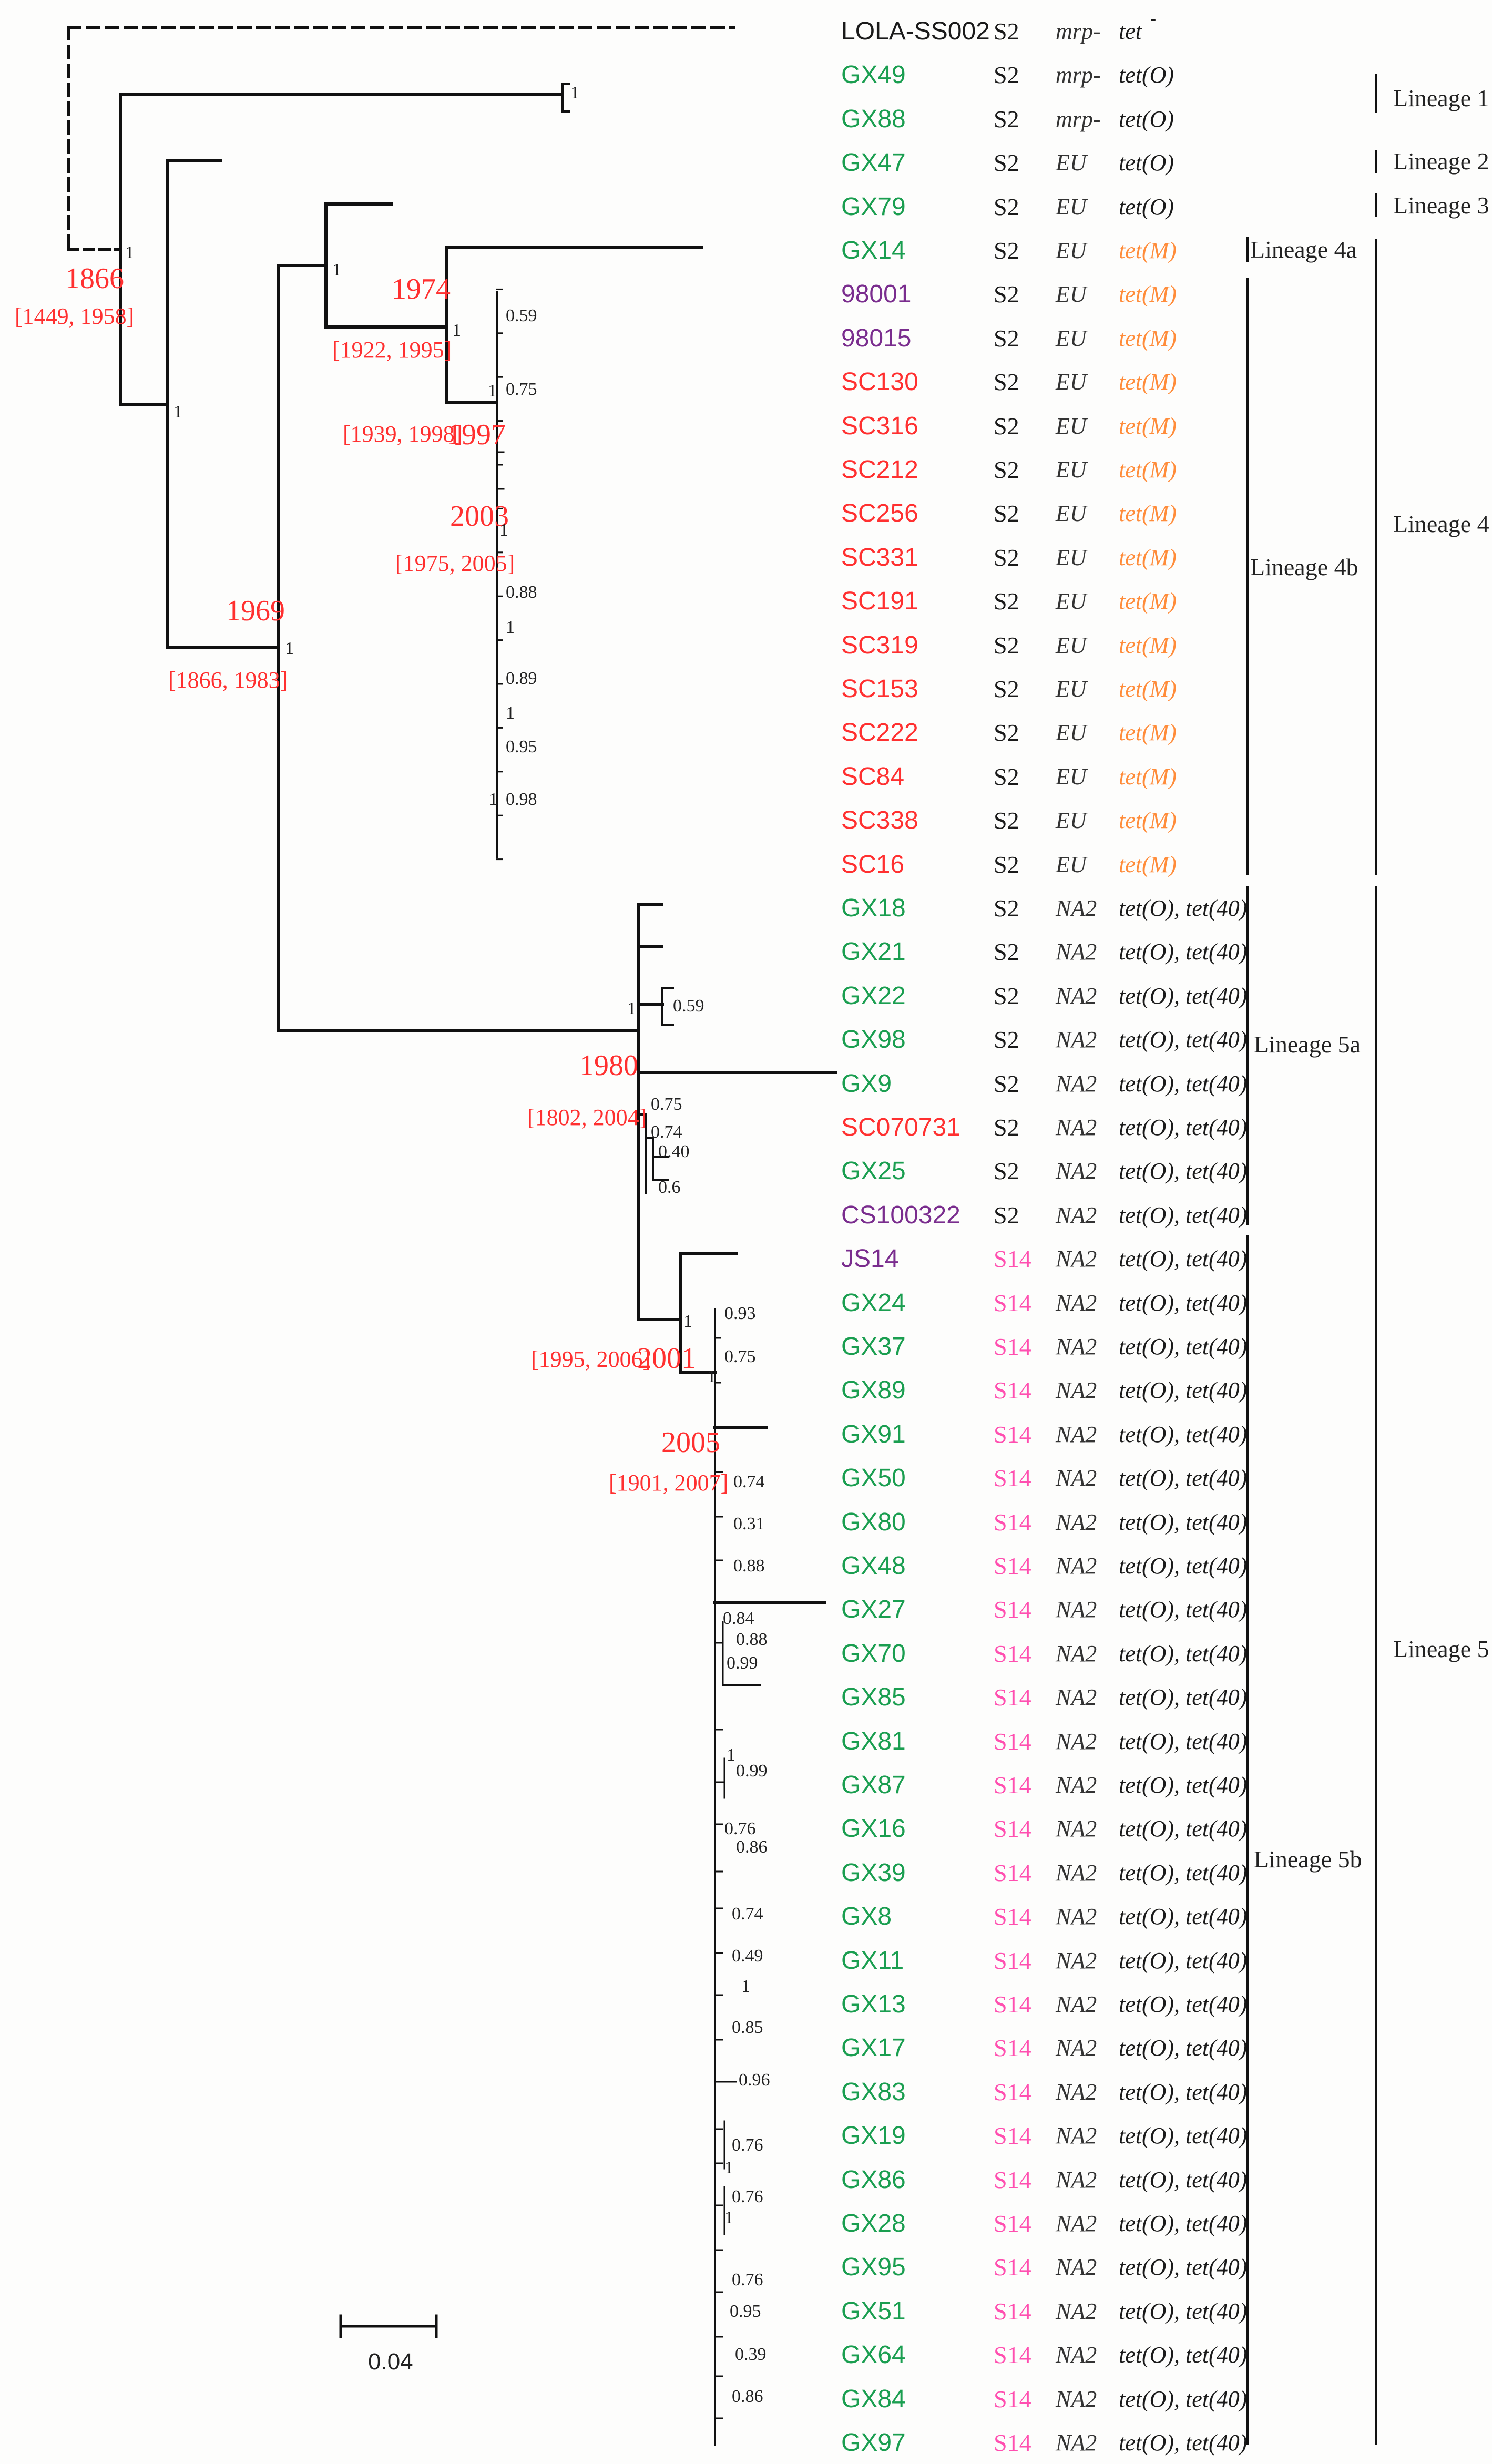 The width and height of the screenshot is (1492, 2464). What do you see at coordinates (521, 799) in the screenshot?
I see `support-value: 0.98` at bounding box center [521, 799].